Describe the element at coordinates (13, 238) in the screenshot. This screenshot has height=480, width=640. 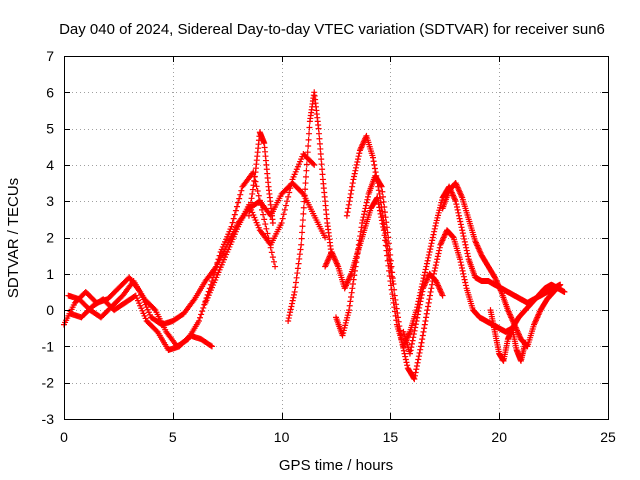
I see `y-axis-title: SDTVAR / TECUs` at that location.